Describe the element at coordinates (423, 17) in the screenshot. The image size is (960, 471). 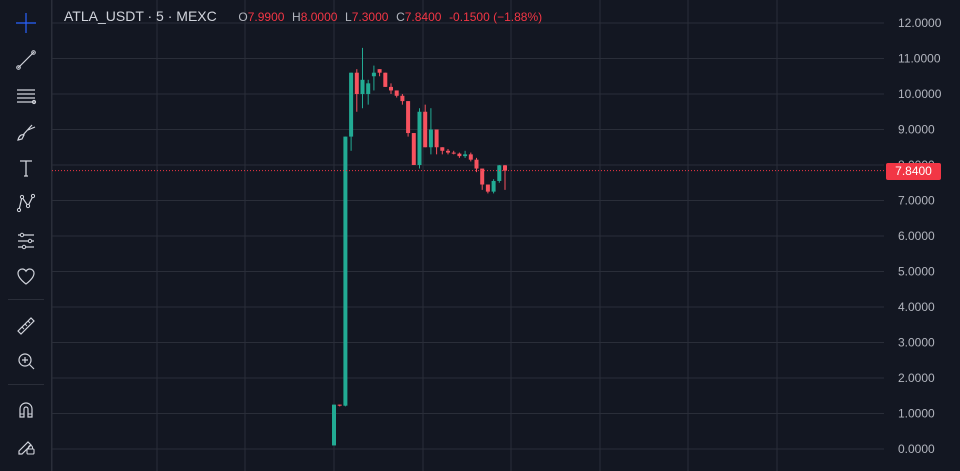
I see `close-value: 7.8400` at that location.